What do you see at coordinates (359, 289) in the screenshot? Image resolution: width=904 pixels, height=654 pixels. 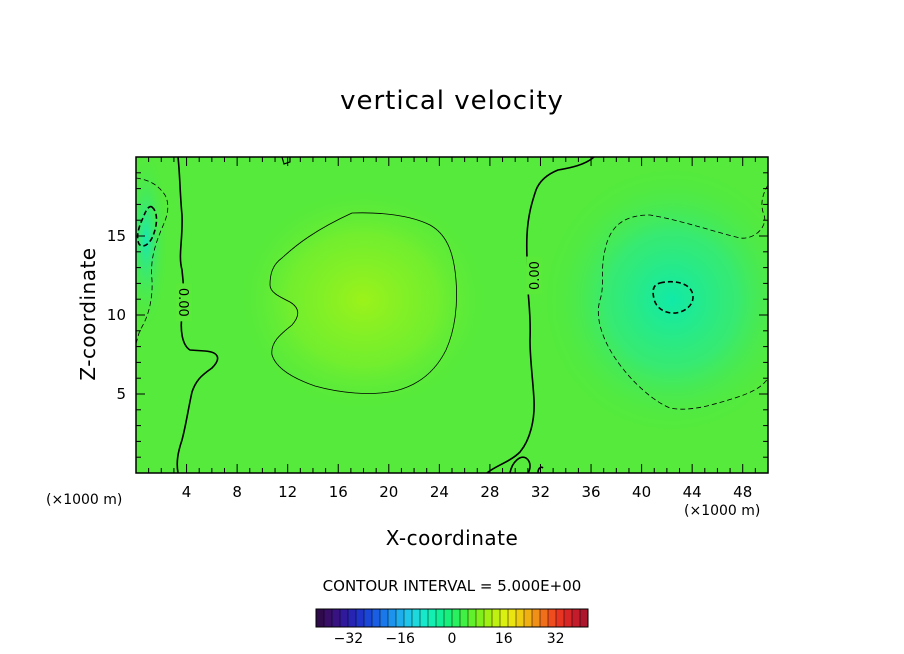 I see `contour-labels: 0.00 0.00` at bounding box center [359, 289].